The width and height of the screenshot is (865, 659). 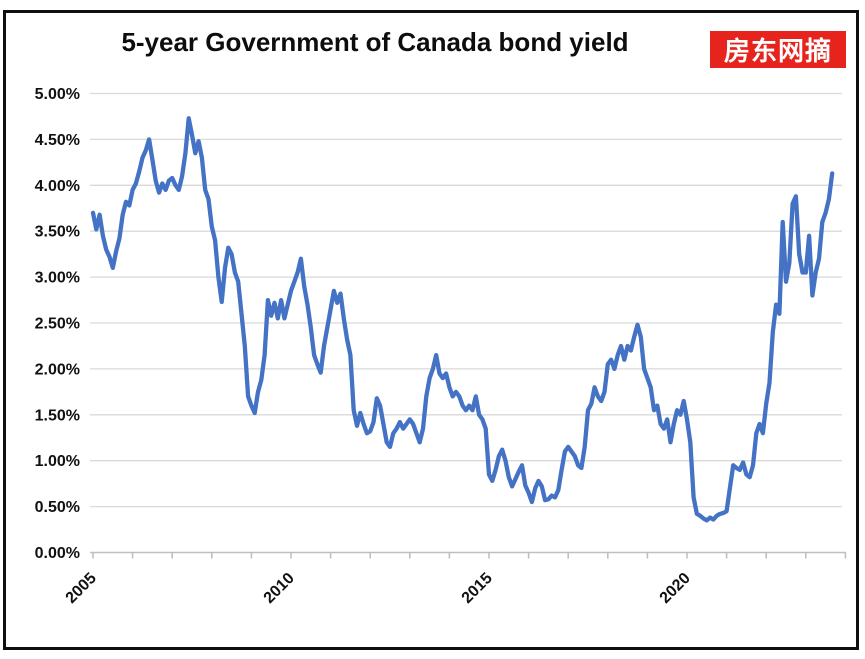 What do you see at coordinates (57, 324) in the screenshot?
I see `y-axis-label: 2.50%` at bounding box center [57, 324].